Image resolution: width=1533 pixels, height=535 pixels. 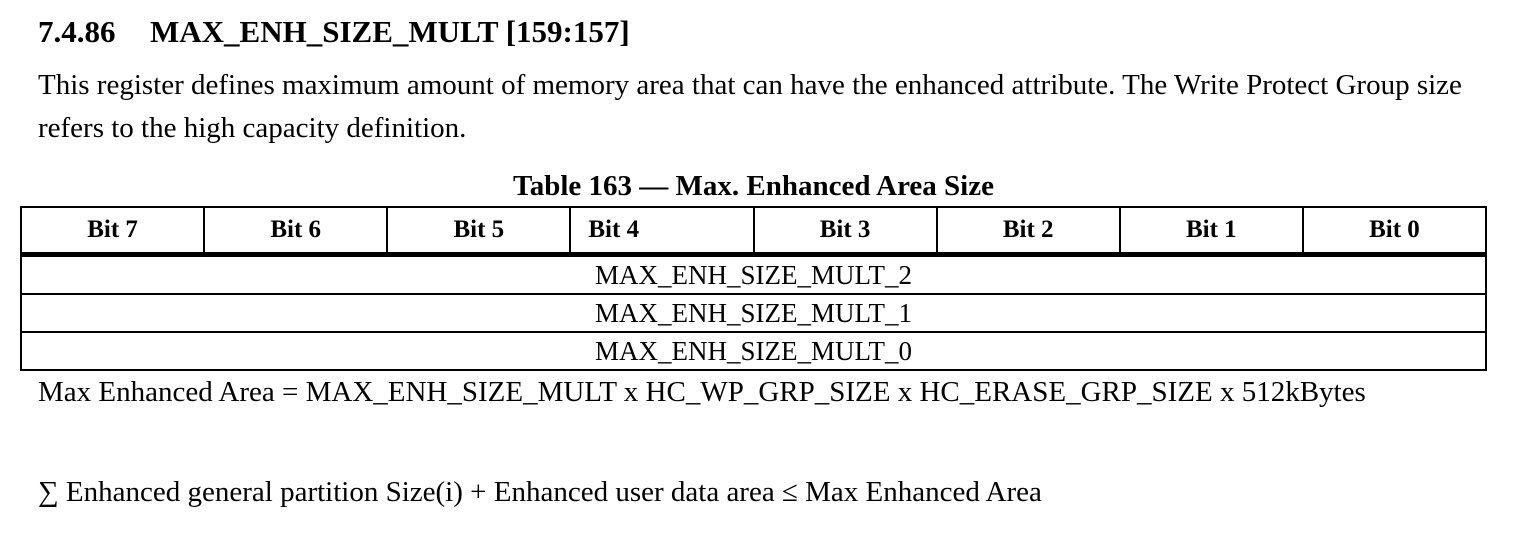 I want to click on table-row: MAX_ENH_SIZE_MULT_0, so click(x=753, y=351).